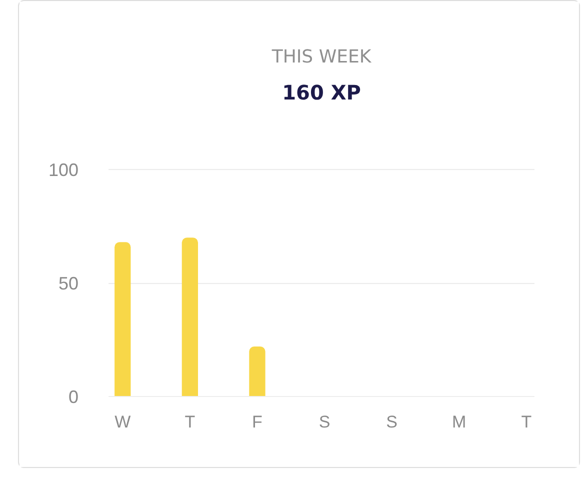 The height and width of the screenshot is (486, 584). I want to click on y-tick-label: 0, so click(73, 397).